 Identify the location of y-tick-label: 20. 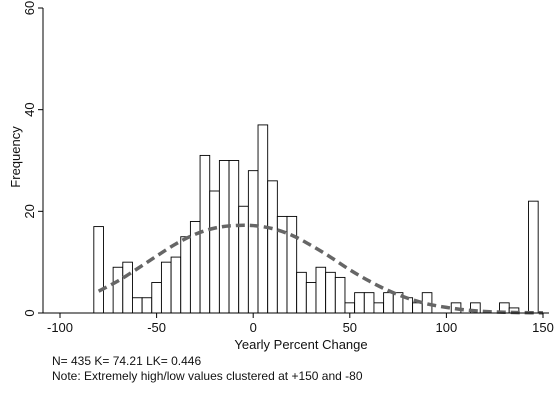
(29, 211).